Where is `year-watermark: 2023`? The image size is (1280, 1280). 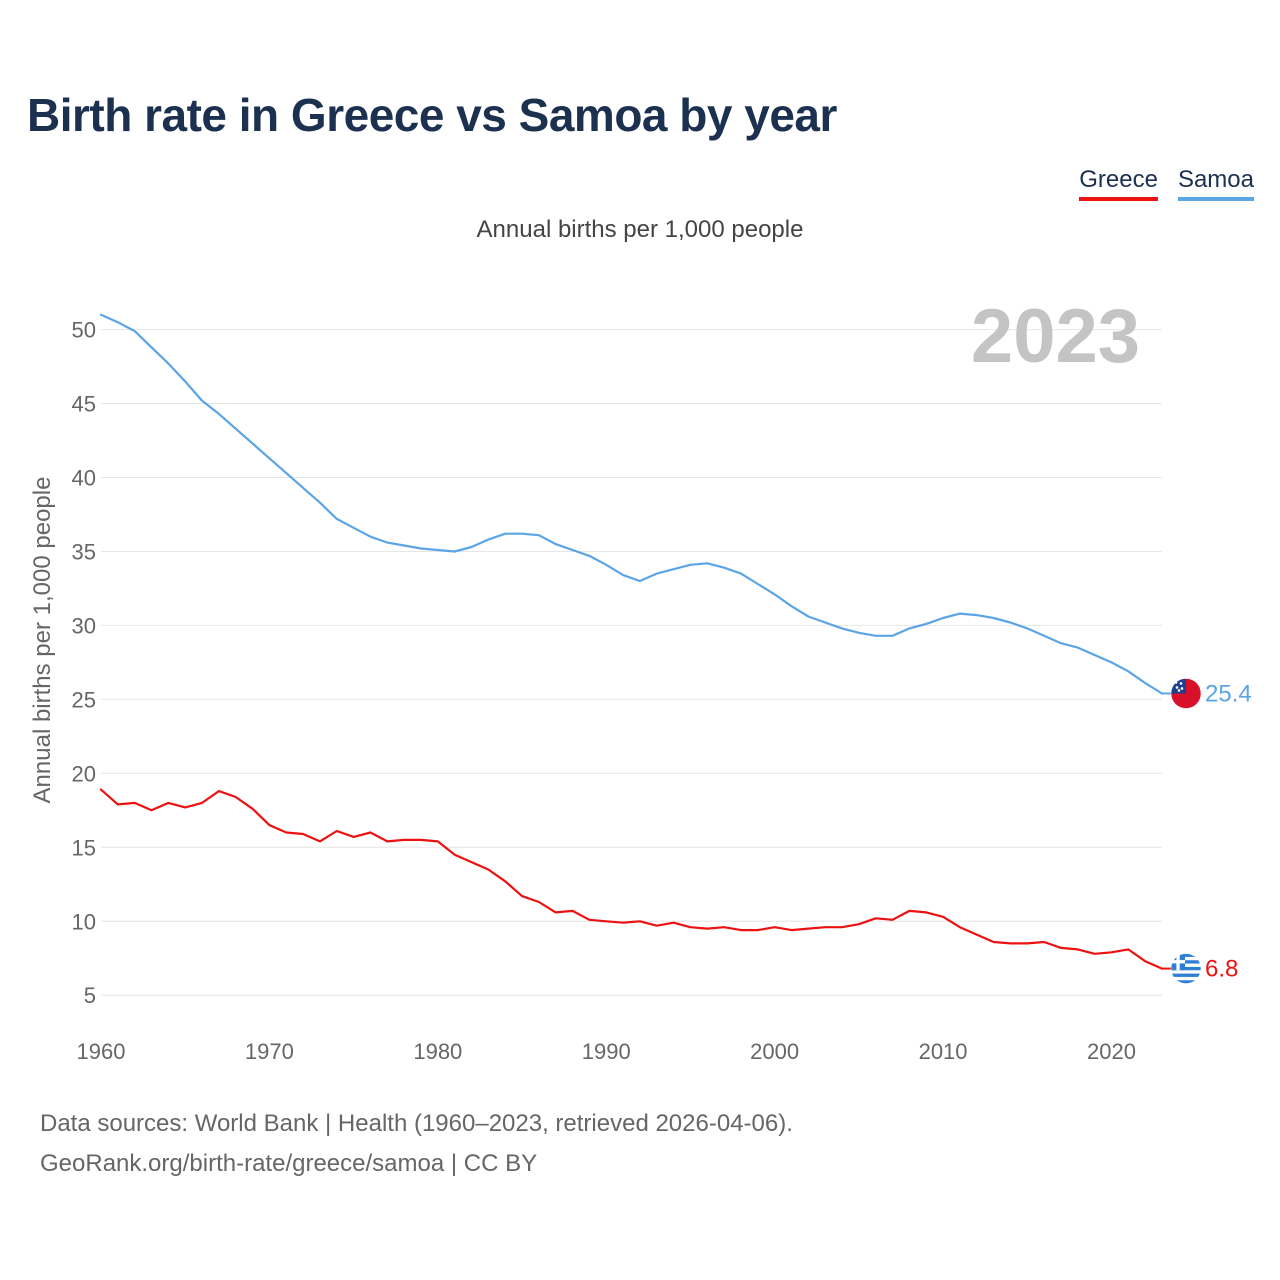 year-watermark: 2023 is located at coordinates (1055, 336).